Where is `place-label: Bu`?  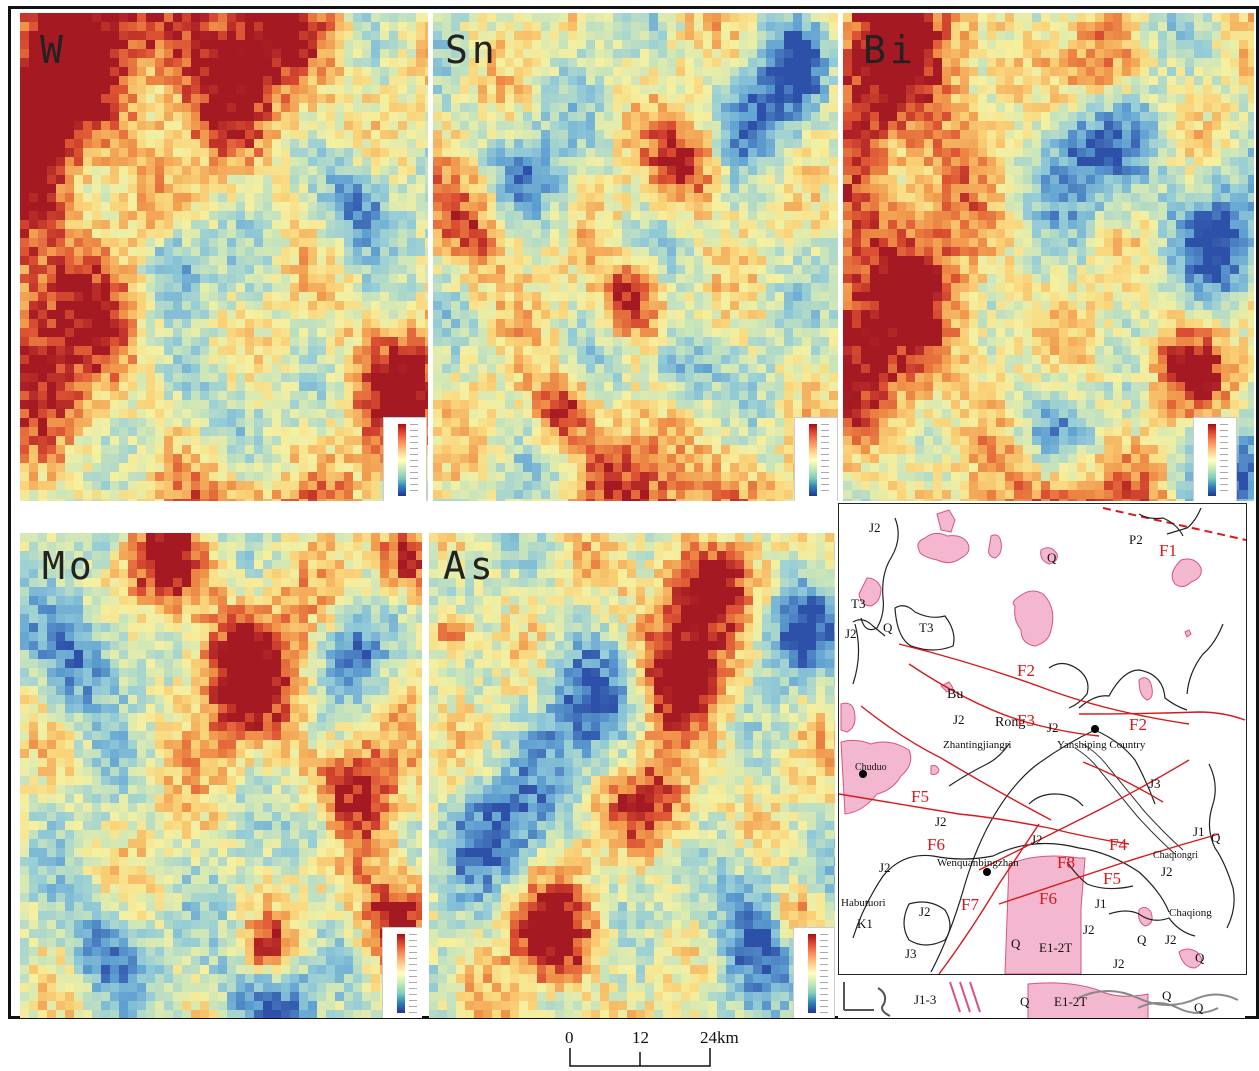
place-label: Bu is located at coordinates (955, 694).